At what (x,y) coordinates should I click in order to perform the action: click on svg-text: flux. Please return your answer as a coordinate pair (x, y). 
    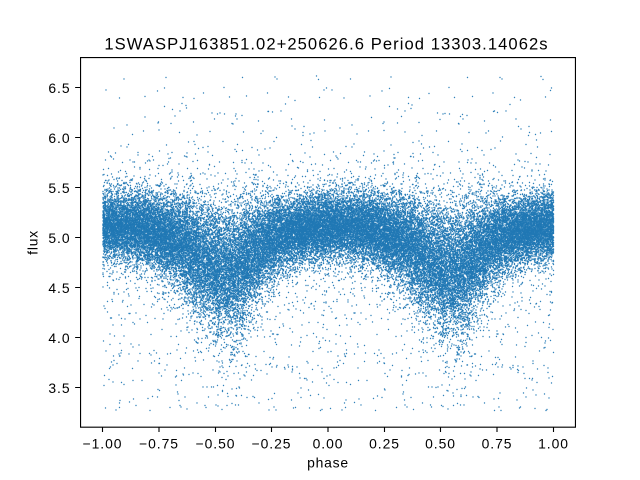
    Looking at the image, I should click on (33, 242).